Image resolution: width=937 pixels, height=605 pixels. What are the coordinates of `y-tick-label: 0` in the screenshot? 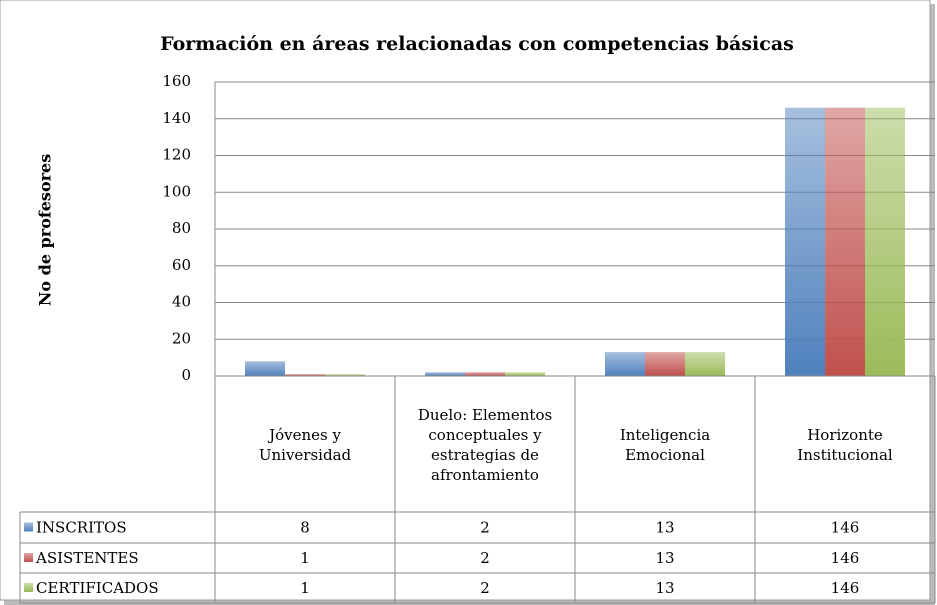 It's located at (186, 375).